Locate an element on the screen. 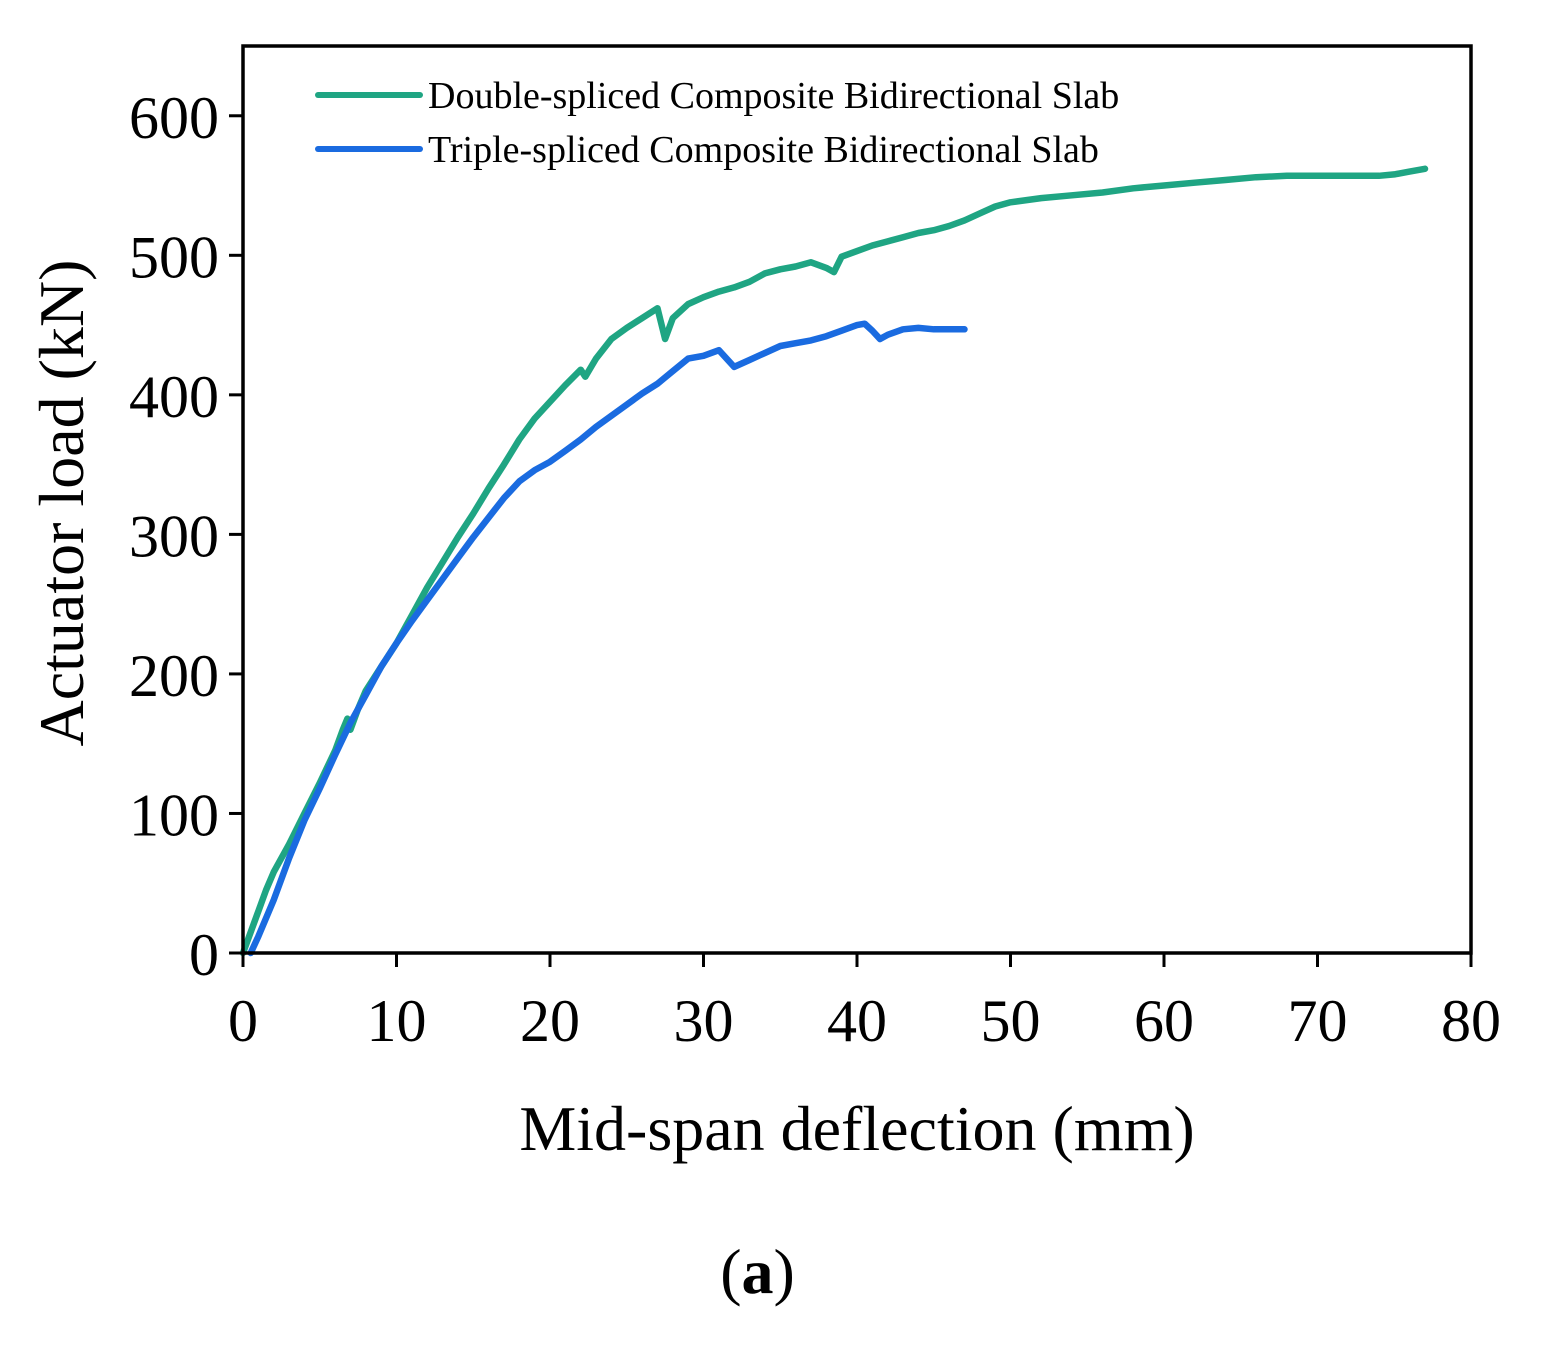 The image size is (1550, 1353). y-axis-title: Actuator load (kN) is located at coordinates (61, 503).